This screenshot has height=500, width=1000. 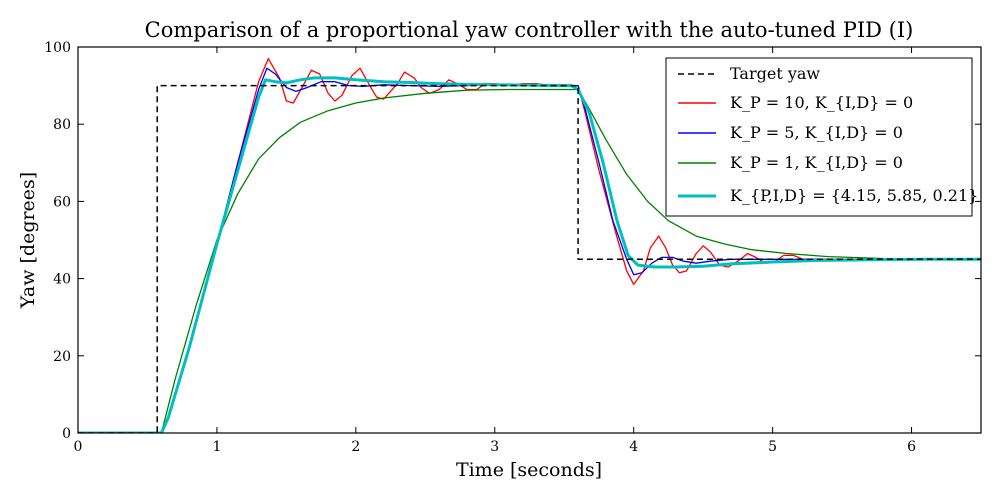 I want to click on x-axis-label: Time [seconds], so click(x=529, y=470).